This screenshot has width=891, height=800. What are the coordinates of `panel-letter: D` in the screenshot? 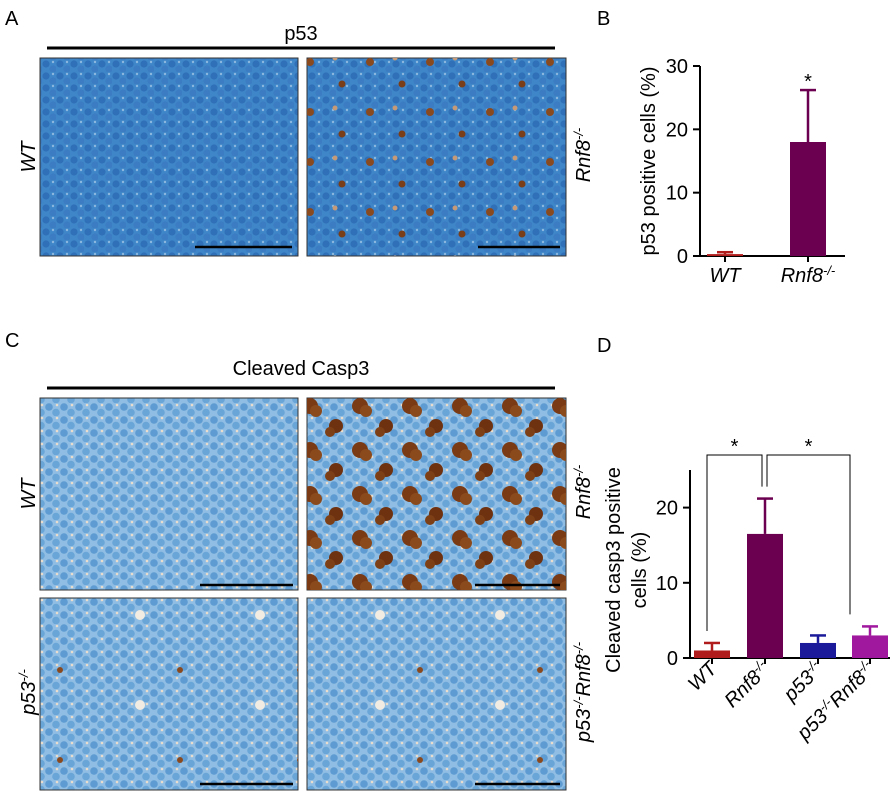 It's located at (604, 346).